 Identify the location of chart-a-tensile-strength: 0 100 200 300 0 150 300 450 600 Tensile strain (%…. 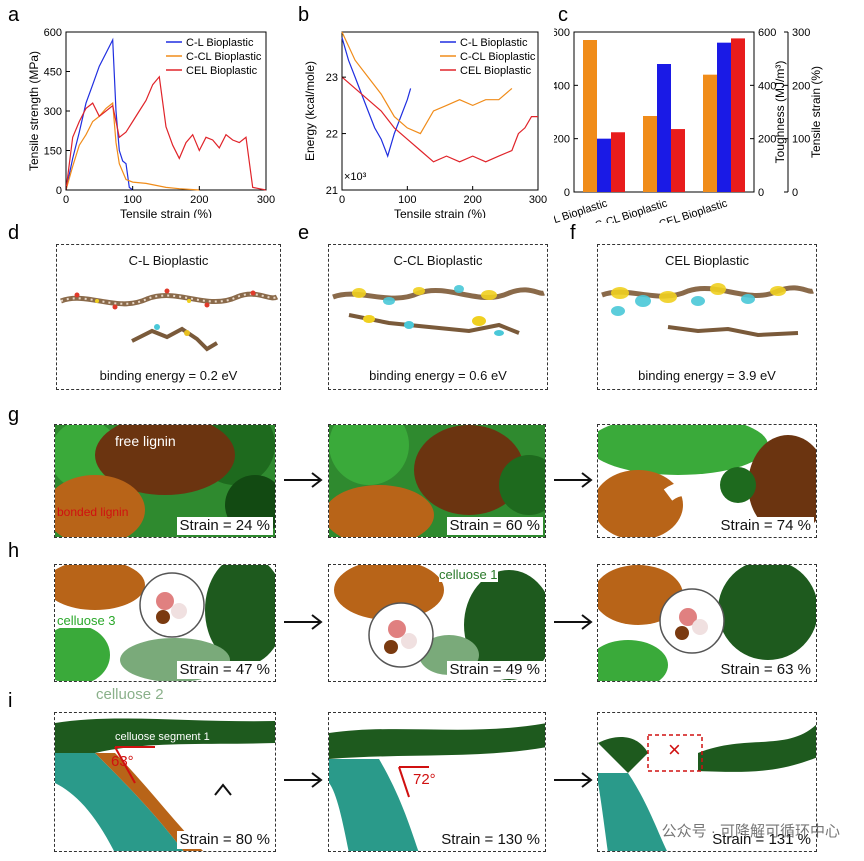
(151, 122).